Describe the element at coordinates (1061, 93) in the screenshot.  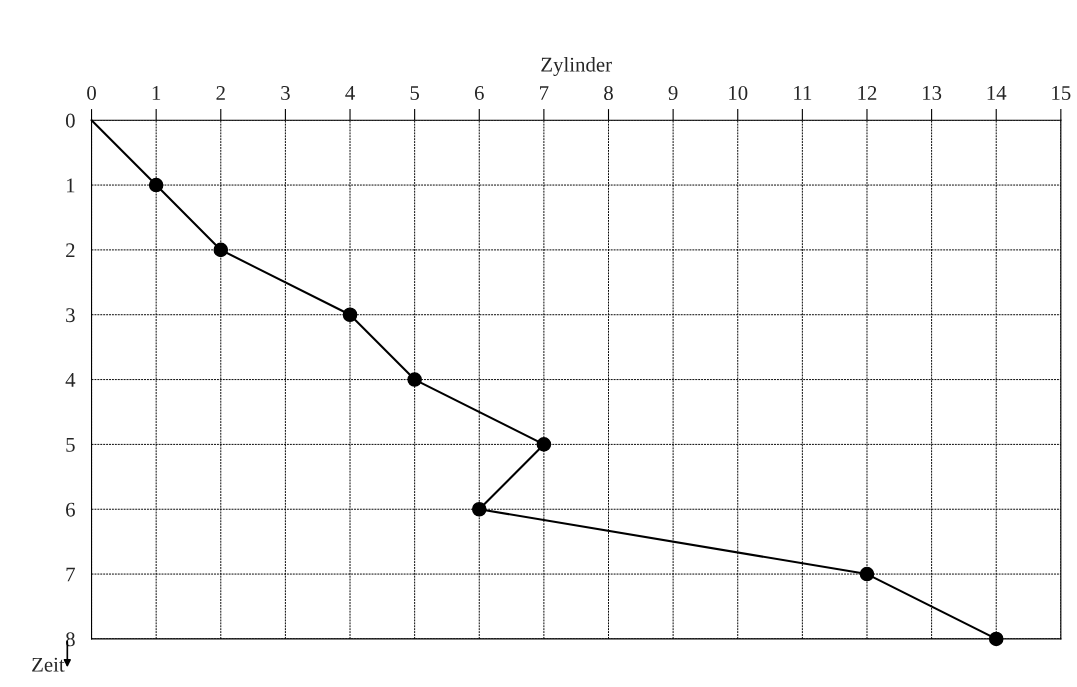
I see `x-tick-label: 15` at that location.